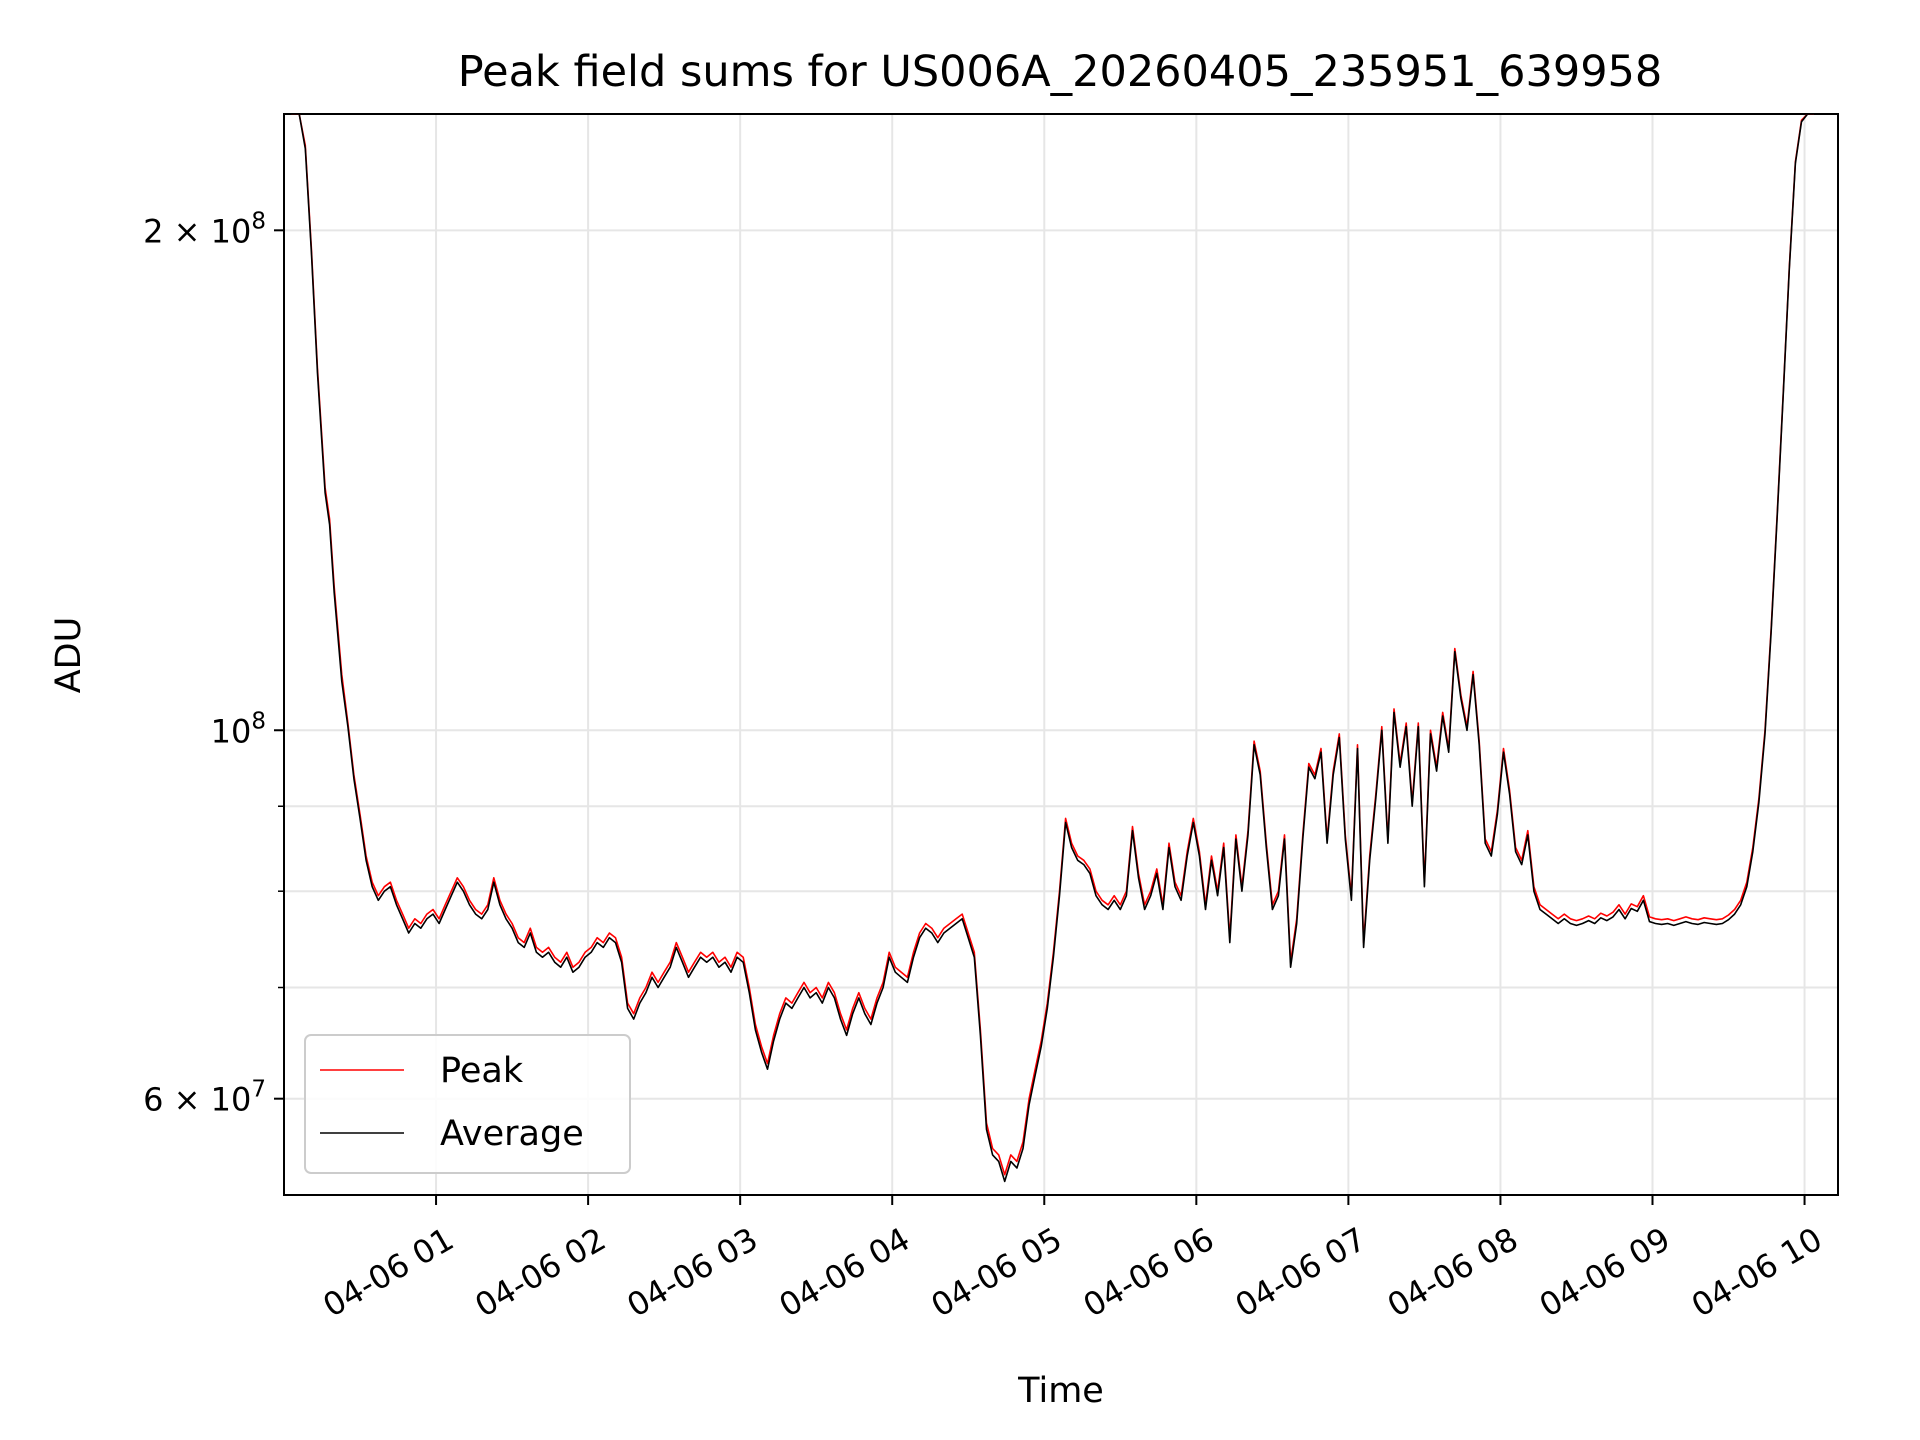  I want to click on x-axis-label: Time, so click(1060, 1391).